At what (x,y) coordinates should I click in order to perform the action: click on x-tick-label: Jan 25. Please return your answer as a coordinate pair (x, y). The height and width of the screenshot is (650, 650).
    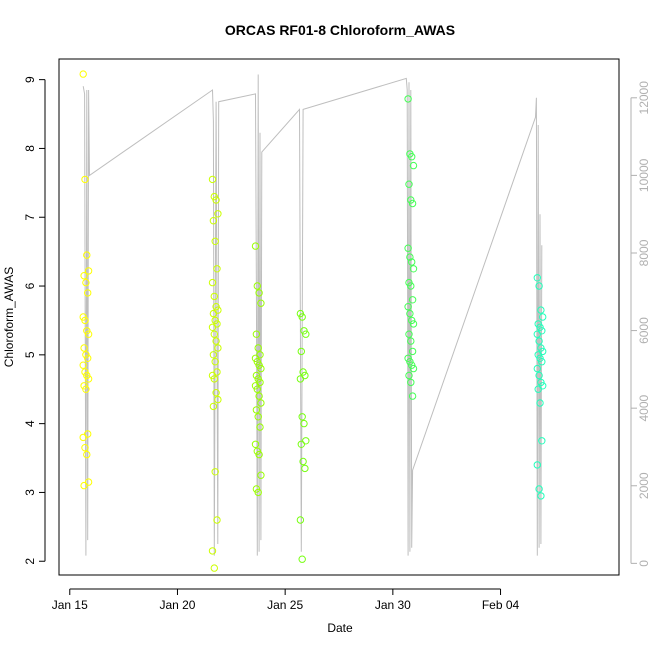
    Looking at the image, I should click on (285, 605).